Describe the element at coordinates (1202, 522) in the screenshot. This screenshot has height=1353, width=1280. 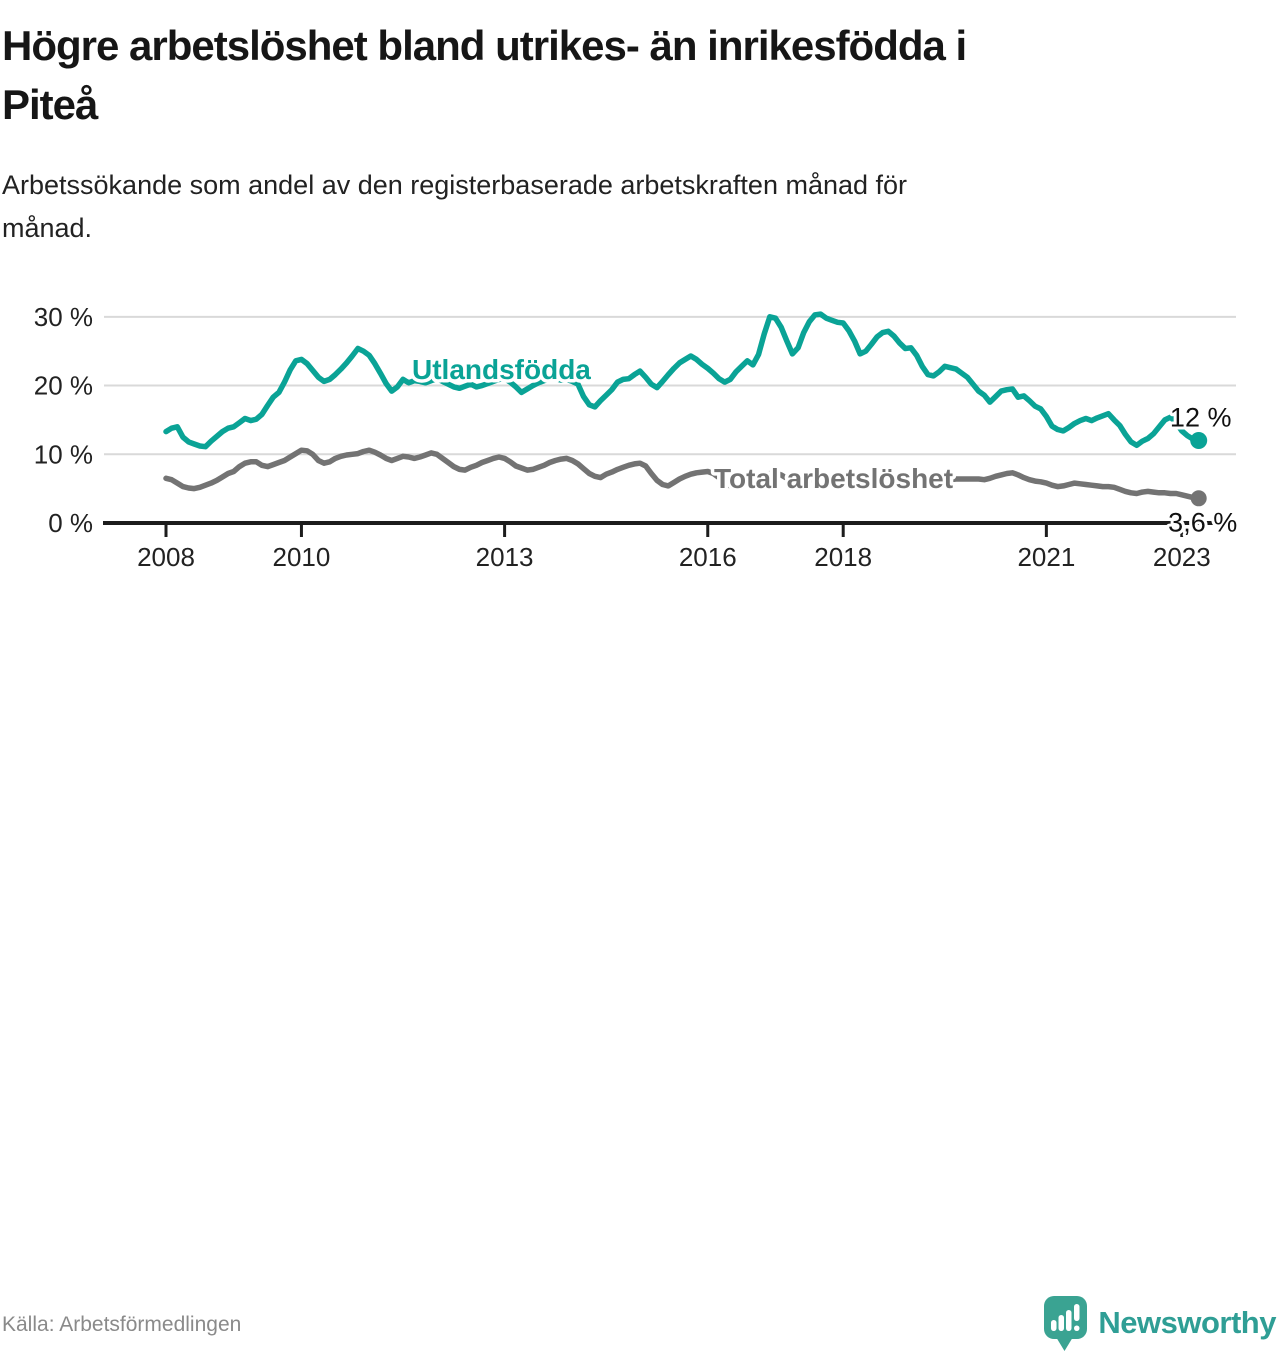
I see `end-value-label-total: 3,6 %` at that location.